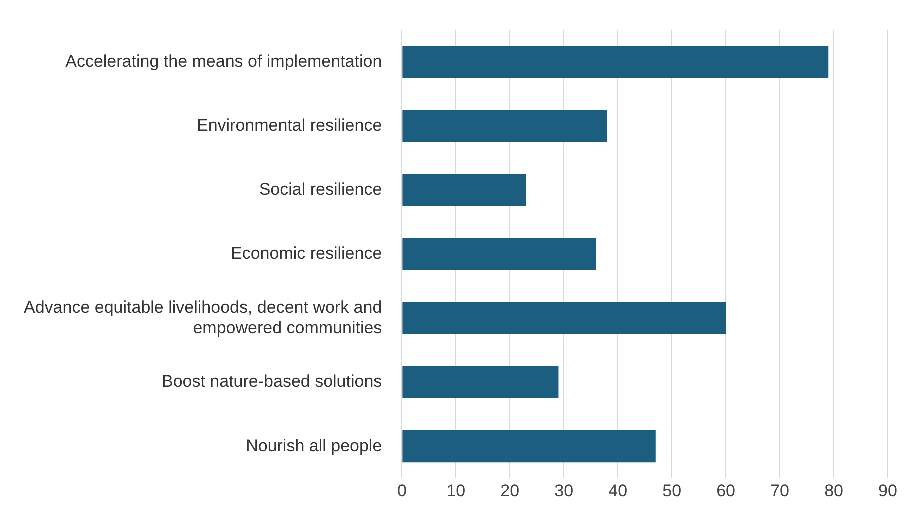 This screenshot has height=509, width=904. What do you see at coordinates (224, 61) in the screenshot?
I see `y-tick-label: Accelerating the means of implementation` at bounding box center [224, 61].